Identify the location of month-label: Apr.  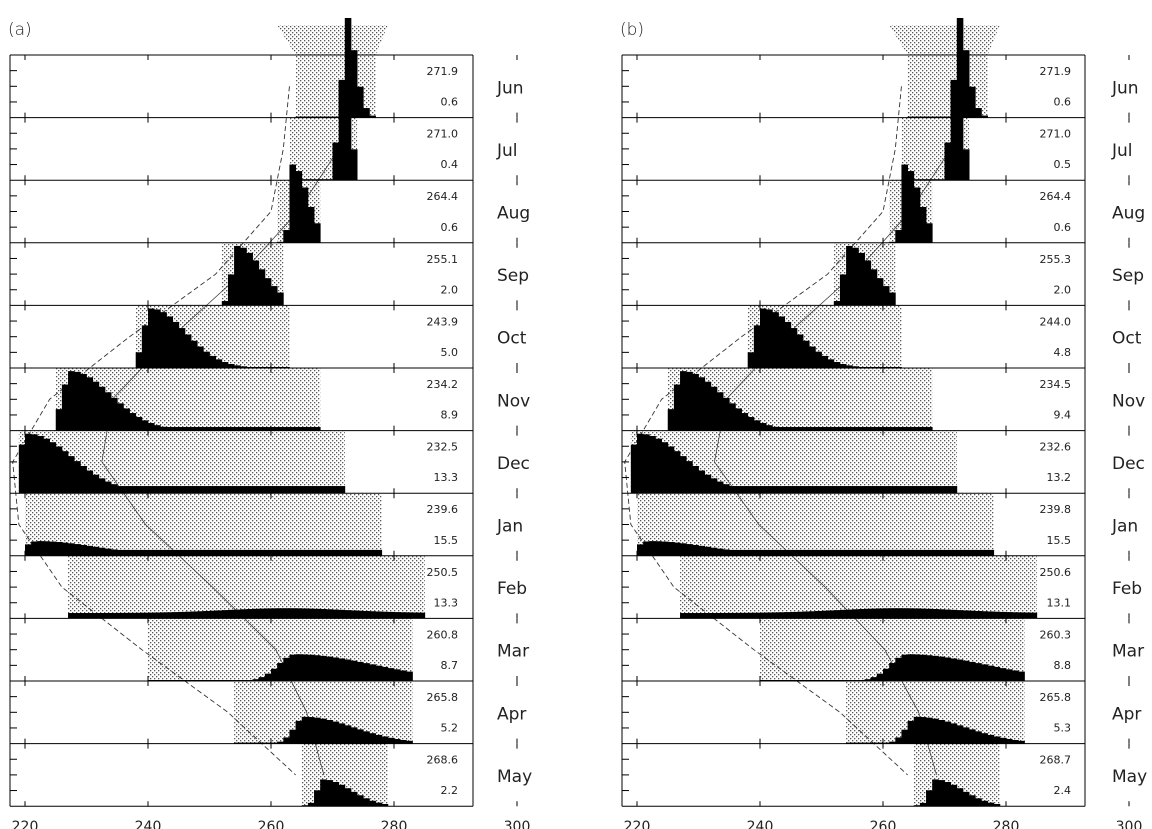
(511, 714).